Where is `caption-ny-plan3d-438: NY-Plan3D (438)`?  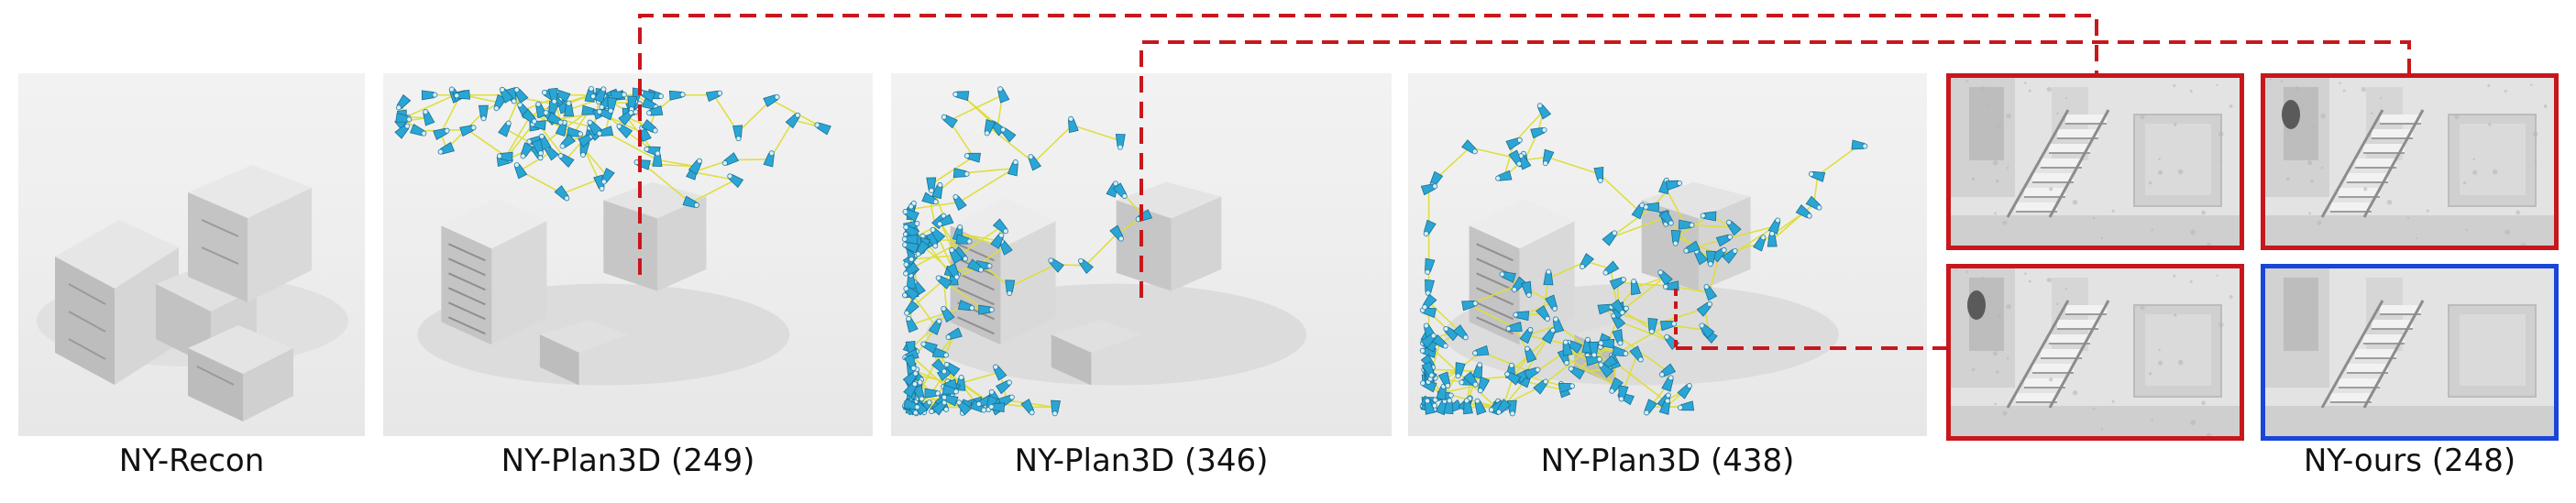 caption-ny-plan3d-438: NY-Plan3D (438) is located at coordinates (1667, 461).